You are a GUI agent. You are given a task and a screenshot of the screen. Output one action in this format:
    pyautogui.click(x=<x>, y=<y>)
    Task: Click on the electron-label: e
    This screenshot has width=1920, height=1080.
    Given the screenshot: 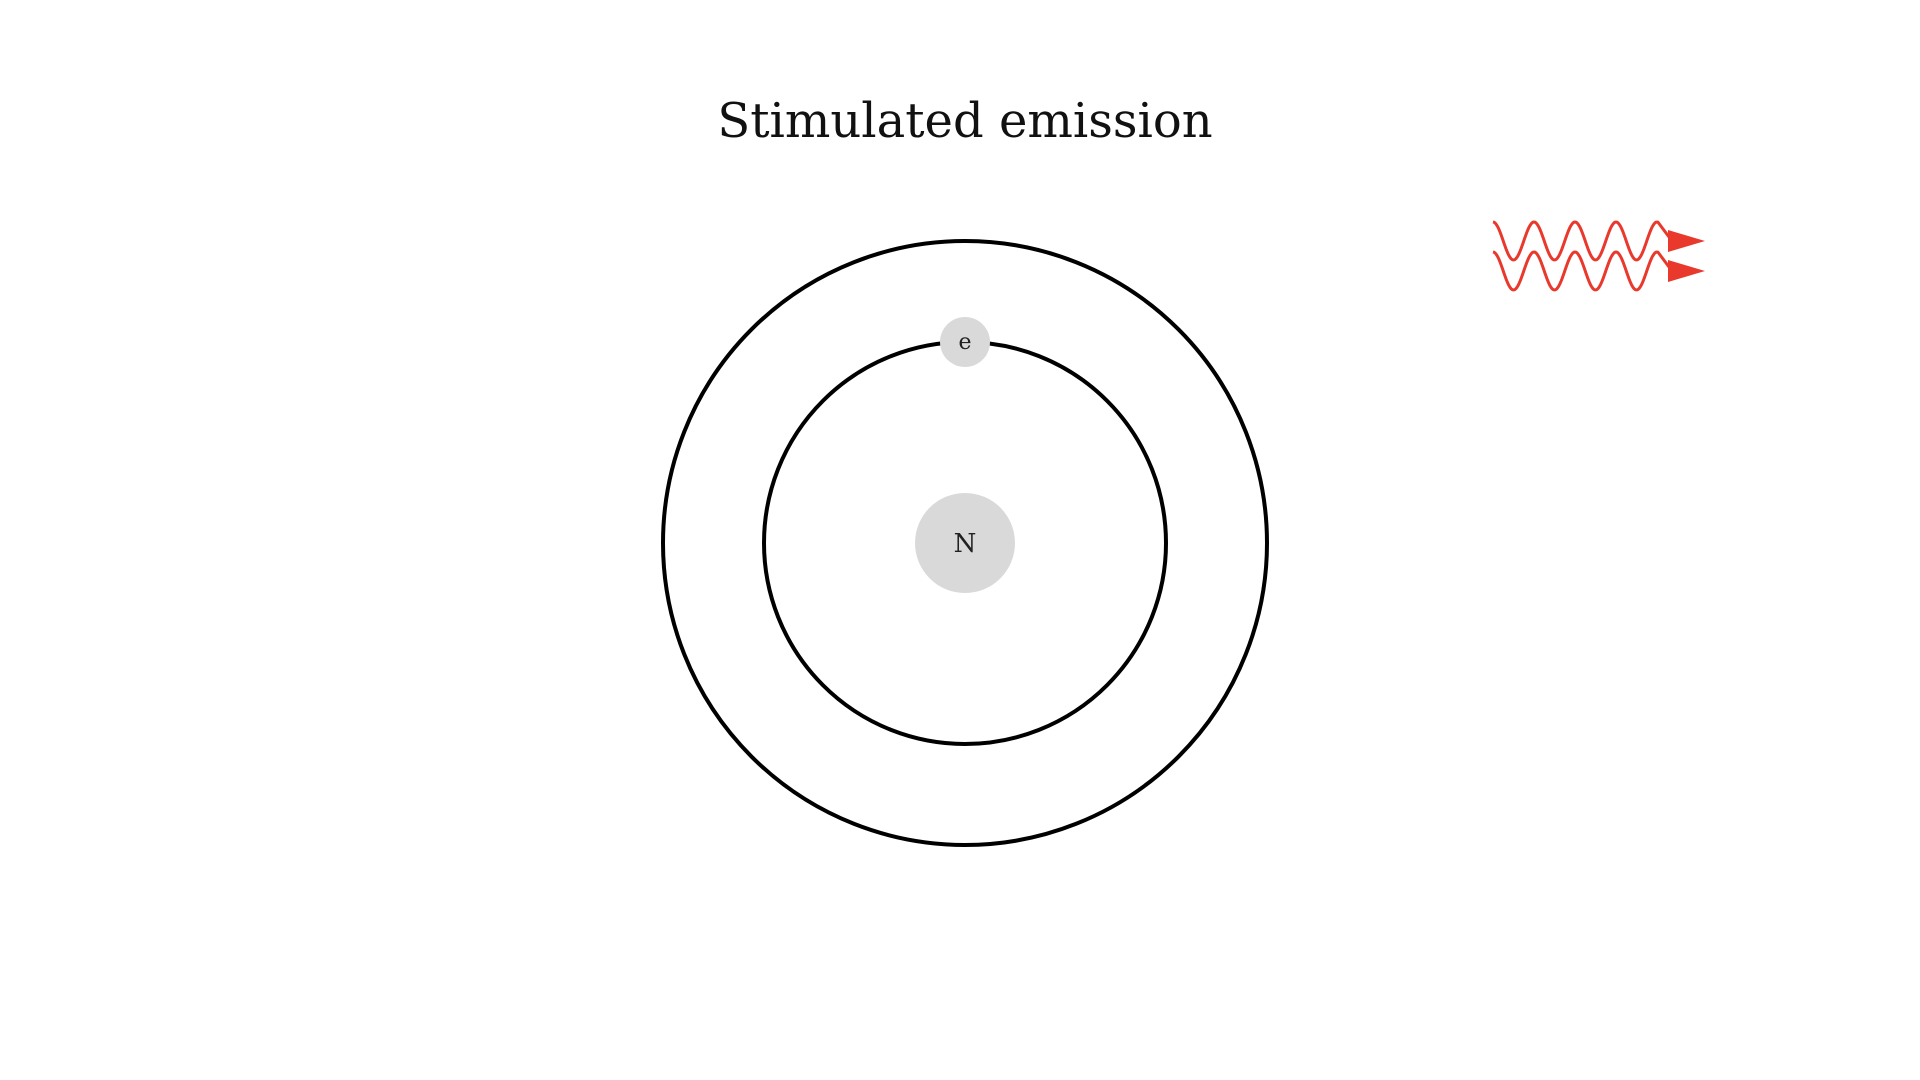 What is the action you would take?
    pyautogui.click(x=964, y=342)
    